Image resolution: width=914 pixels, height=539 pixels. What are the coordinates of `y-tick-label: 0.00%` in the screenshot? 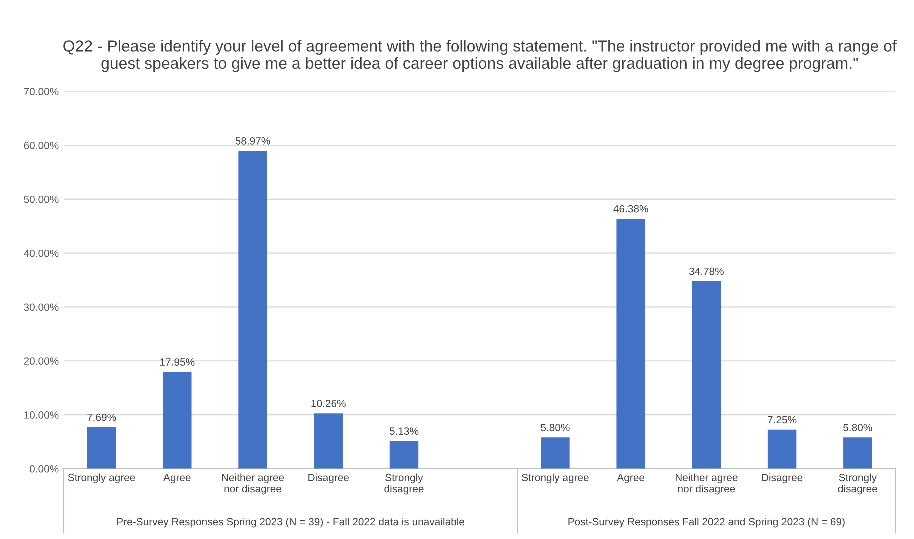 It's located at (44, 469).